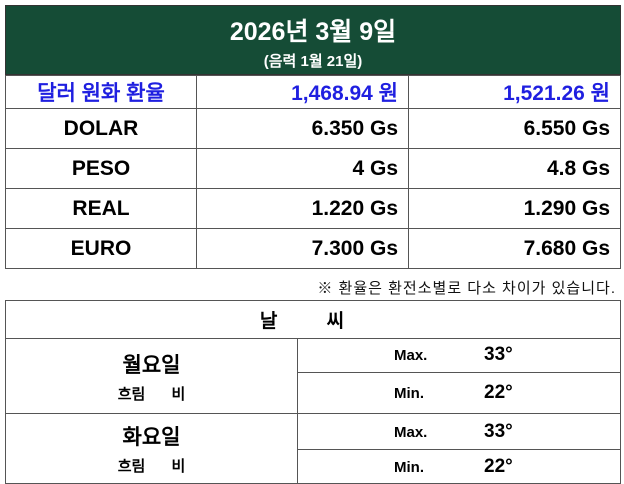 The image size is (624, 484). Describe the element at coordinates (466, 288) in the screenshot. I see `rate-note: ※ 환율은 환전소별로 다소 차이가 있습니다.` at that location.